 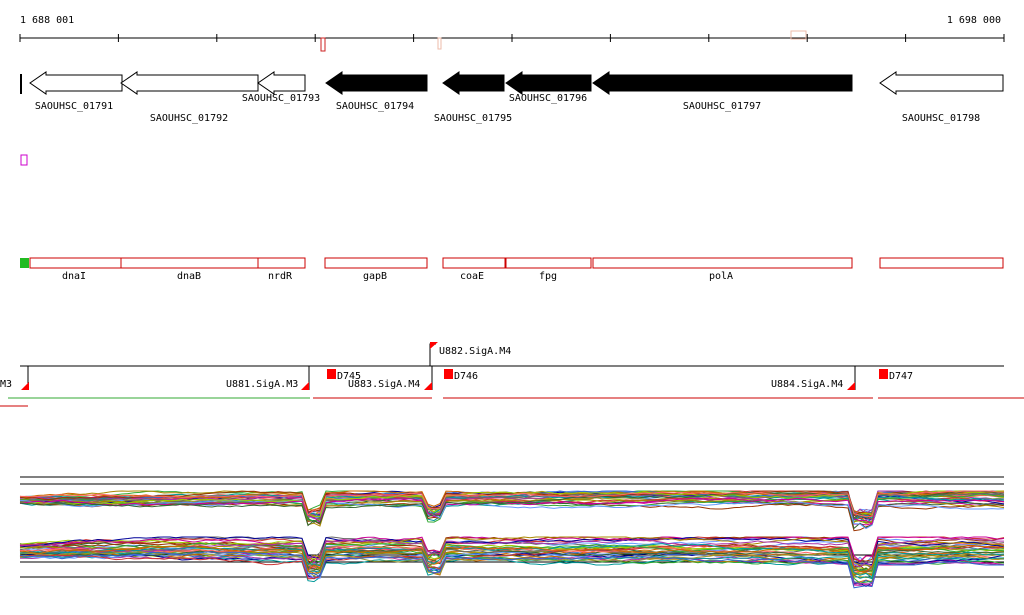 I want to click on coordinate-ruler: 1 688 001 1 698 000, so click(x=512, y=33).